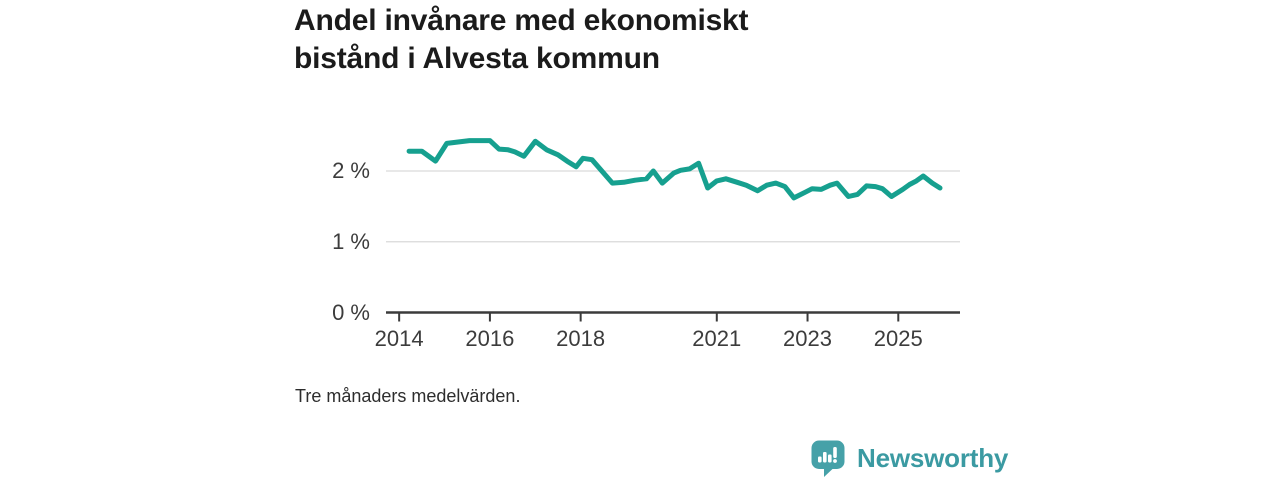 The width and height of the screenshot is (1280, 480). What do you see at coordinates (581, 338) in the screenshot?
I see `x-axis-label: 2018` at bounding box center [581, 338].